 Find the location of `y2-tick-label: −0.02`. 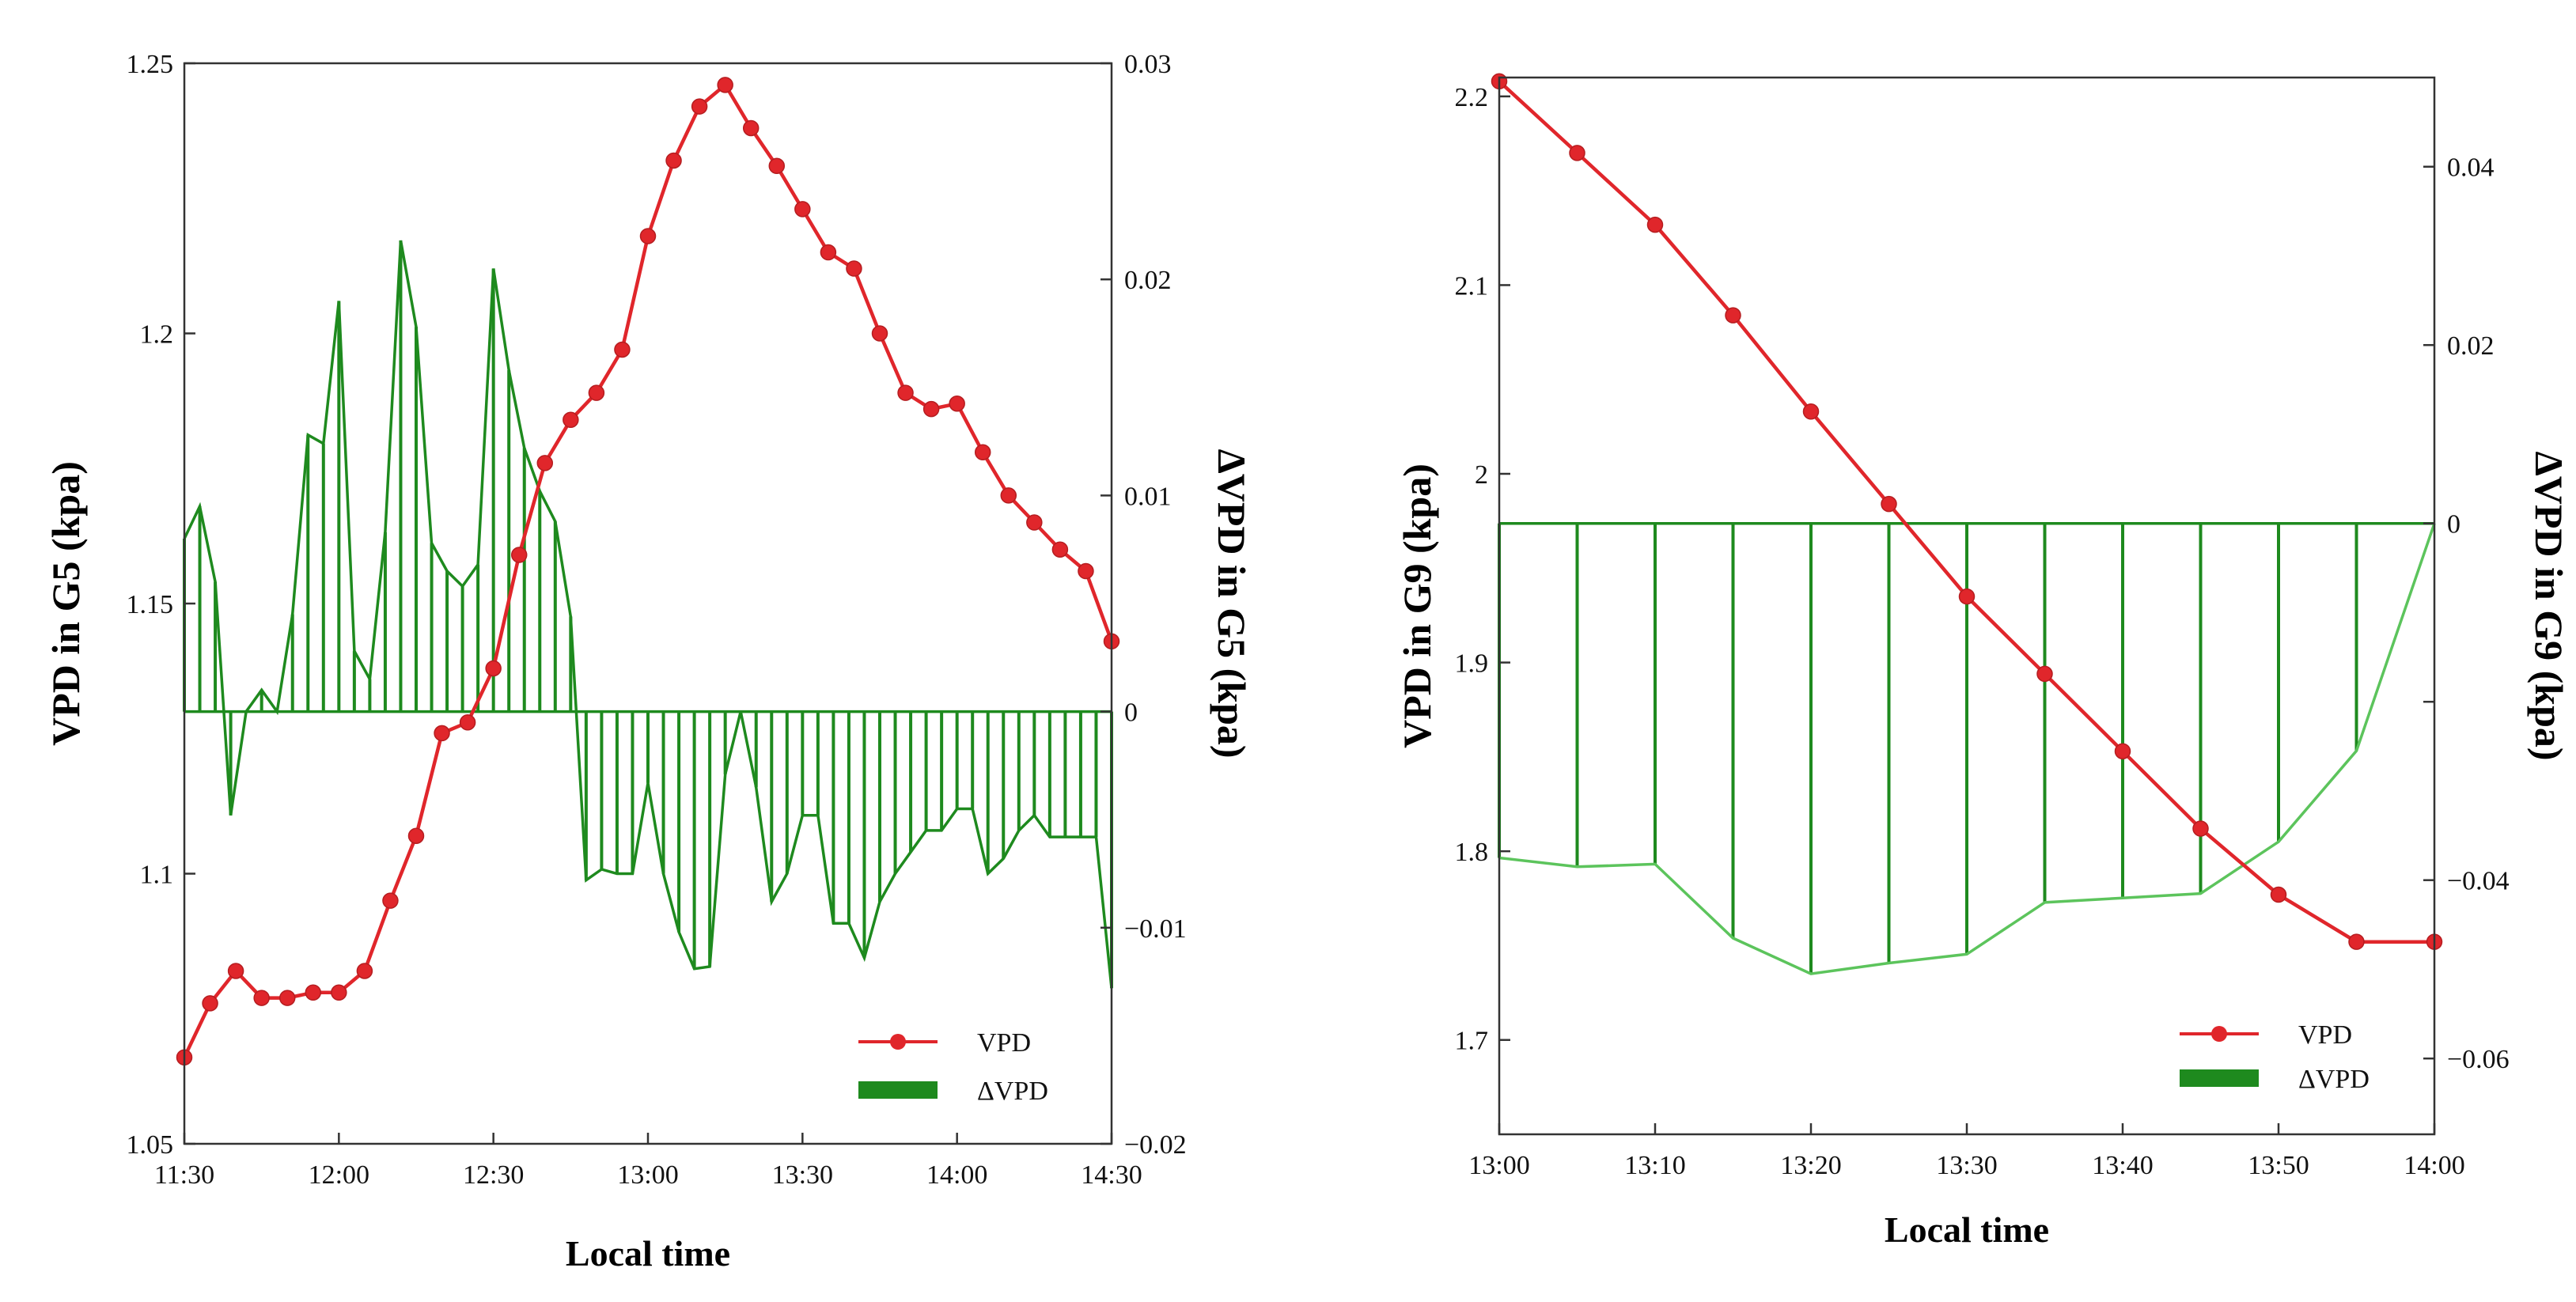

y2-tick-label: −0.02 is located at coordinates (1155, 1145).